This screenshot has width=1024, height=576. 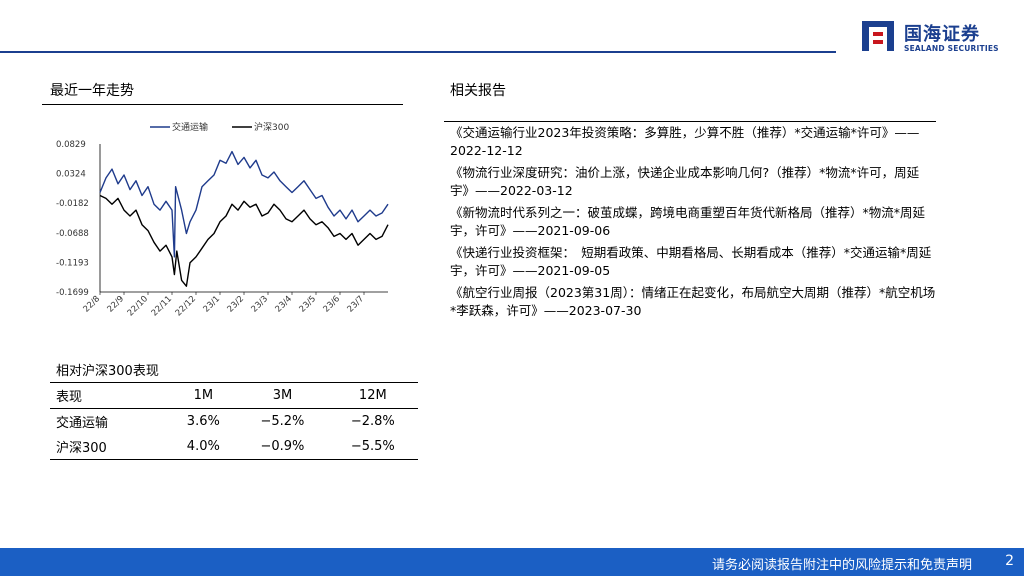 I want to click on table-cell: 沪深300, so click(x=110, y=447).